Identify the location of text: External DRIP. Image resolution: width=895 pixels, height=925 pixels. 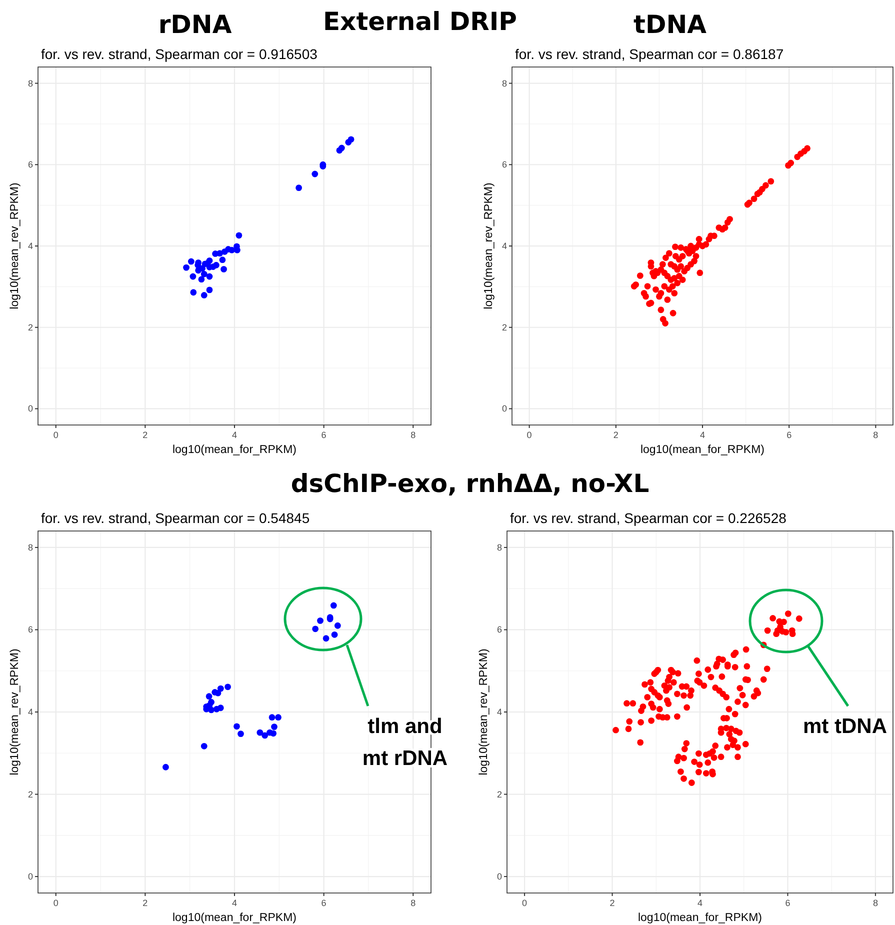
(420, 21).